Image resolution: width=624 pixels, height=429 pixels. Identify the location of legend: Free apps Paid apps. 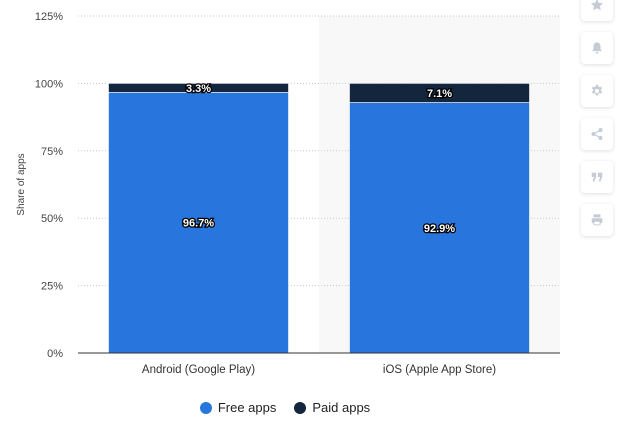
(285, 407).